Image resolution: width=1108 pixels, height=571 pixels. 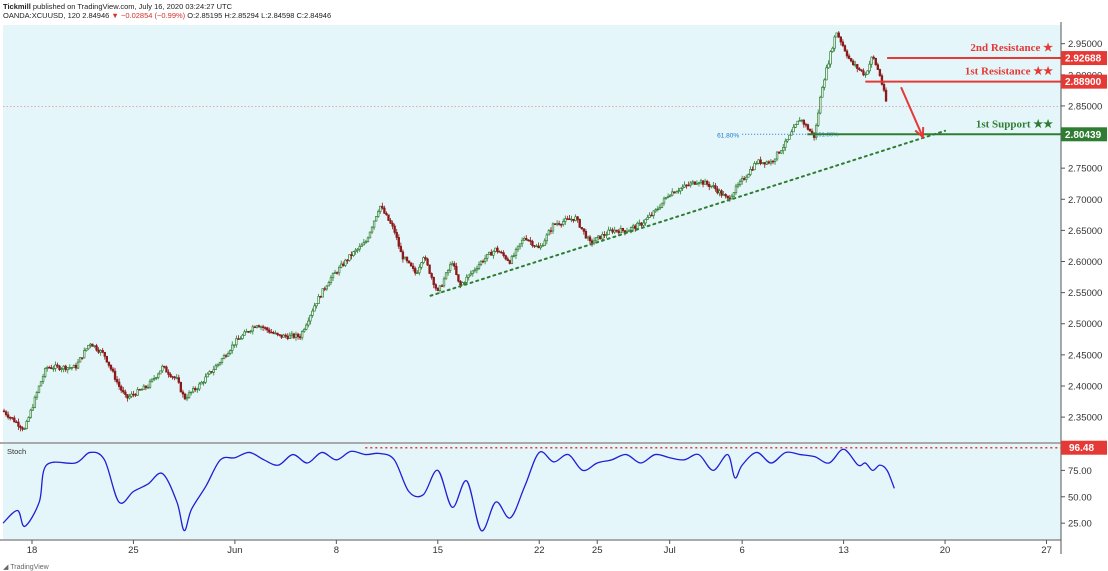 I want to click on stoch-axis-tick-label: 25.00, so click(x=1080, y=524).